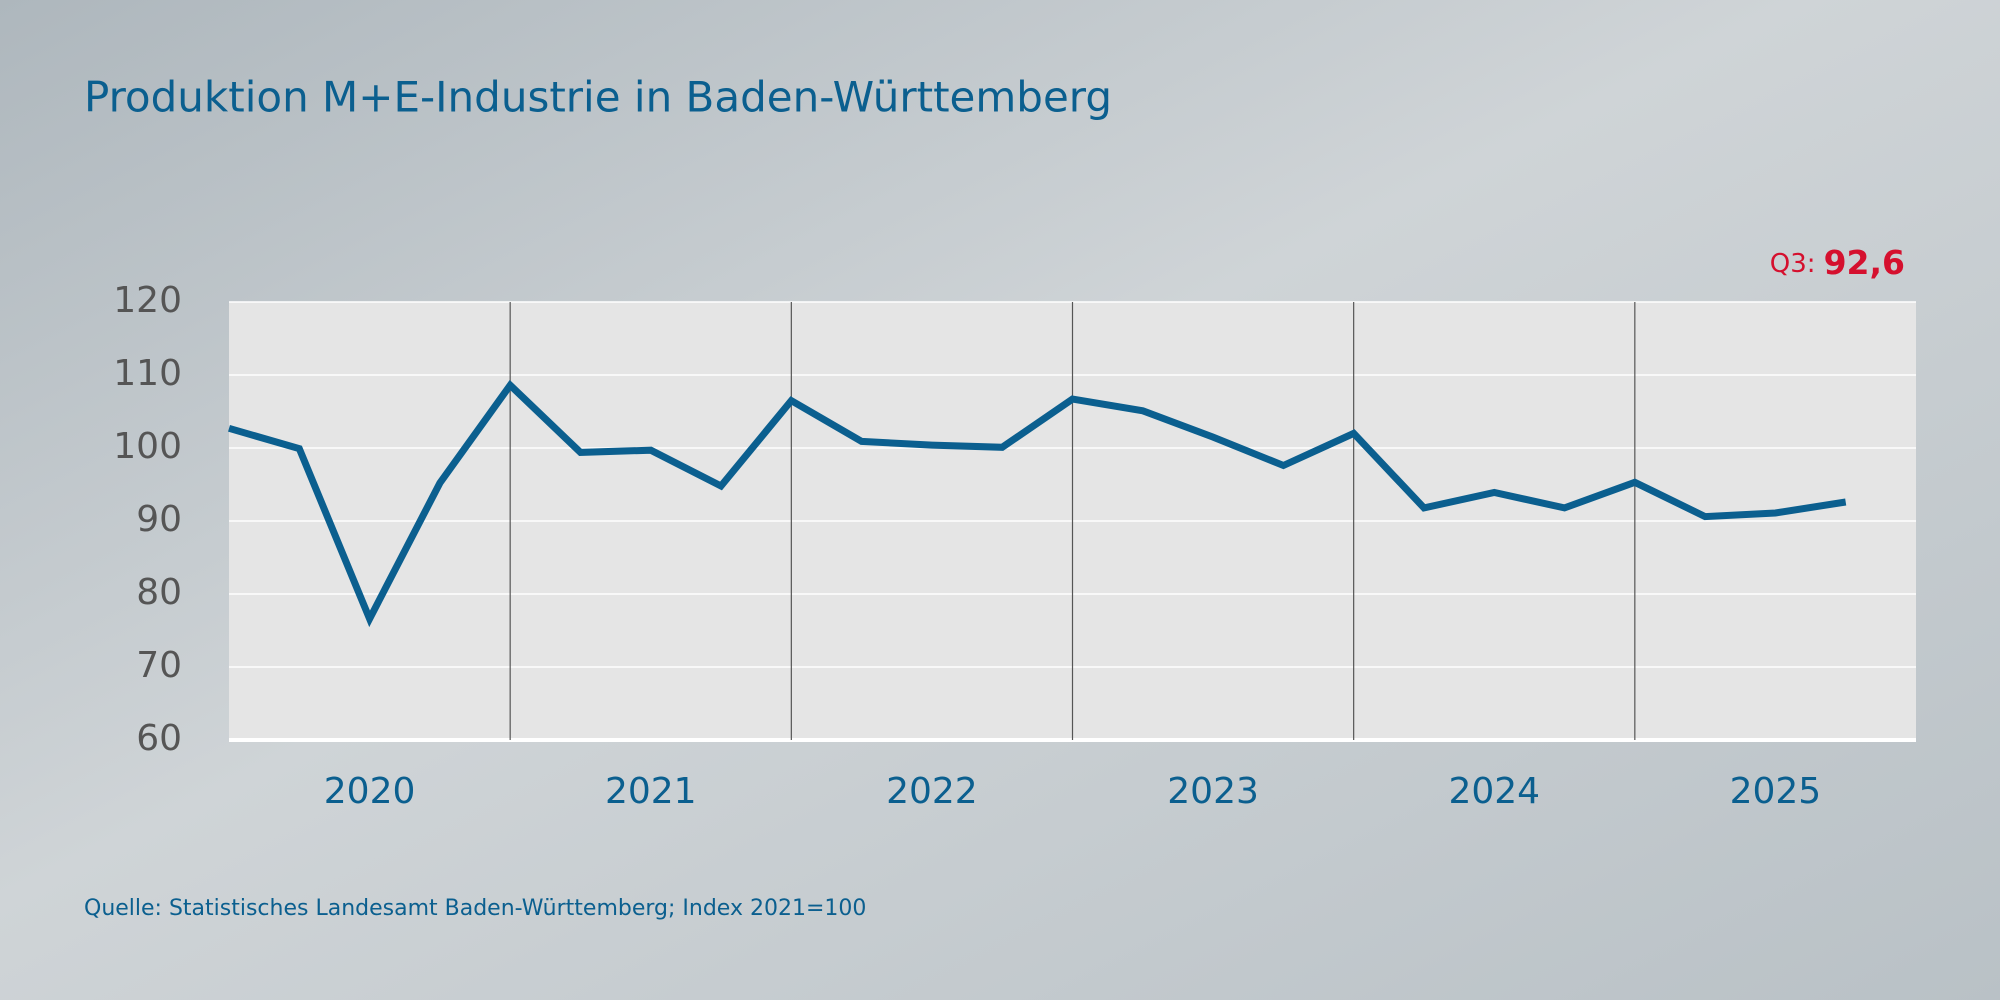  I want to click on x-tick-label: 2024, so click(1494, 791).